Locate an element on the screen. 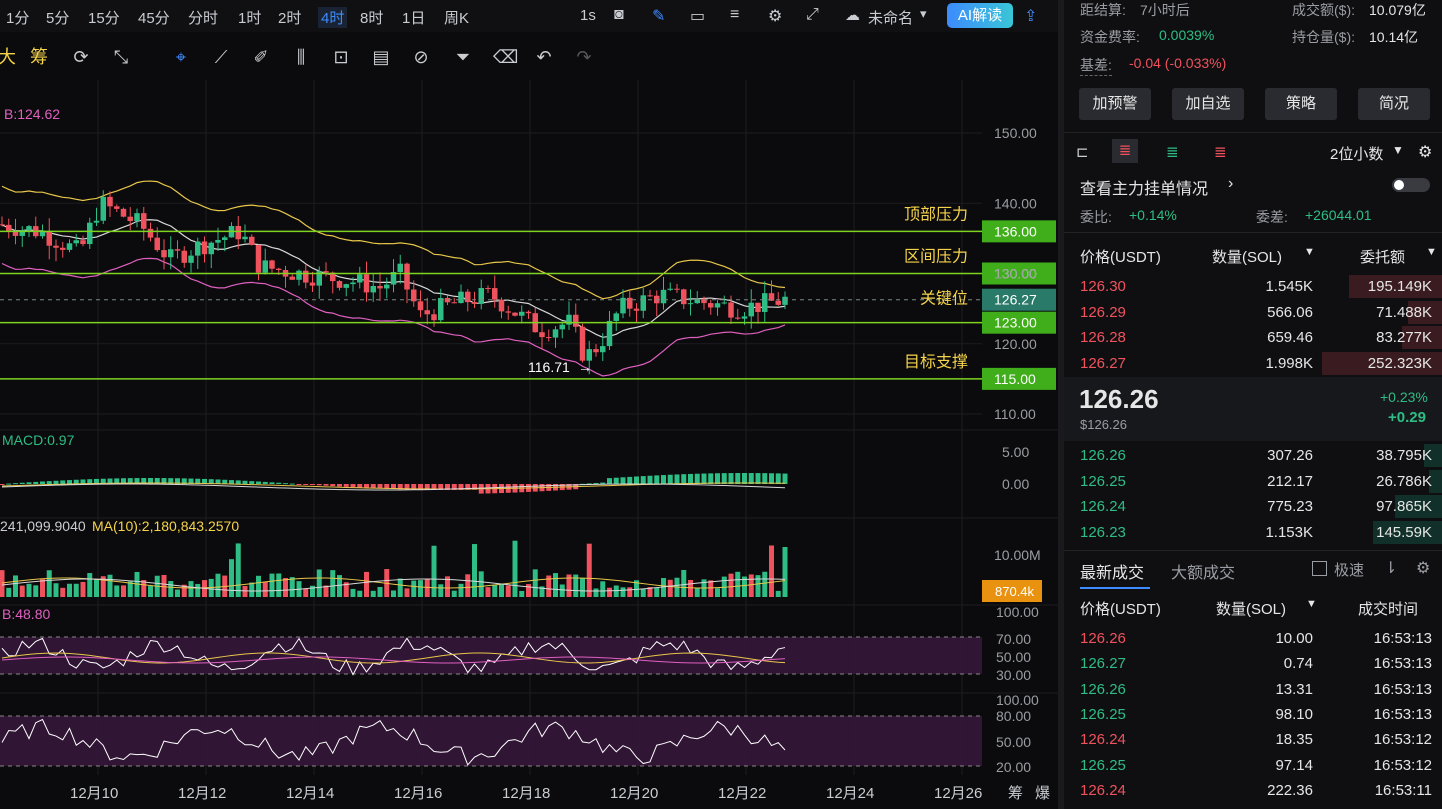 Image resolution: width=1442 pixels, height=809 pixels. undo-icon: ↶ is located at coordinates (544, 57).